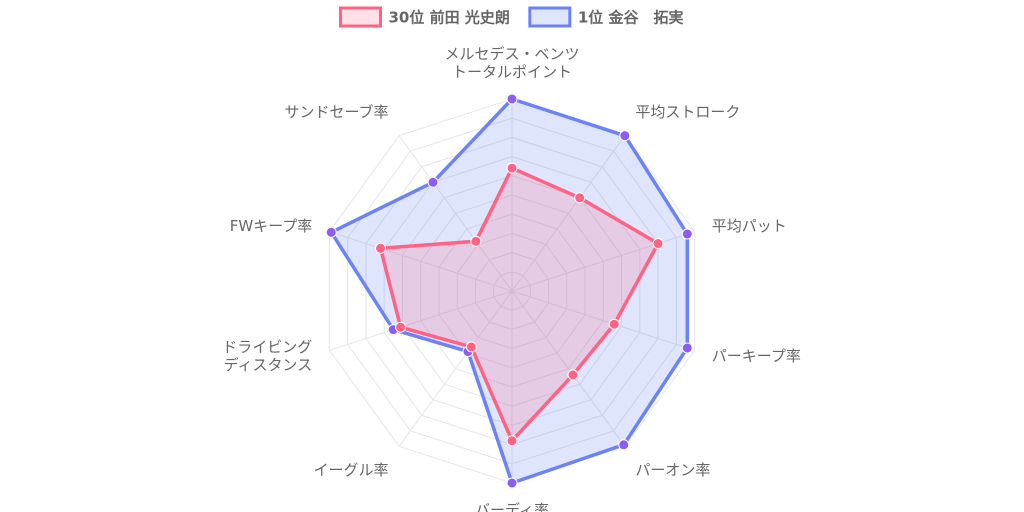  What do you see at coordinates (449, 18) in the screenshot?
I see `legend-label: 30位 前田 光史朗` at bounding box center [449, 18].